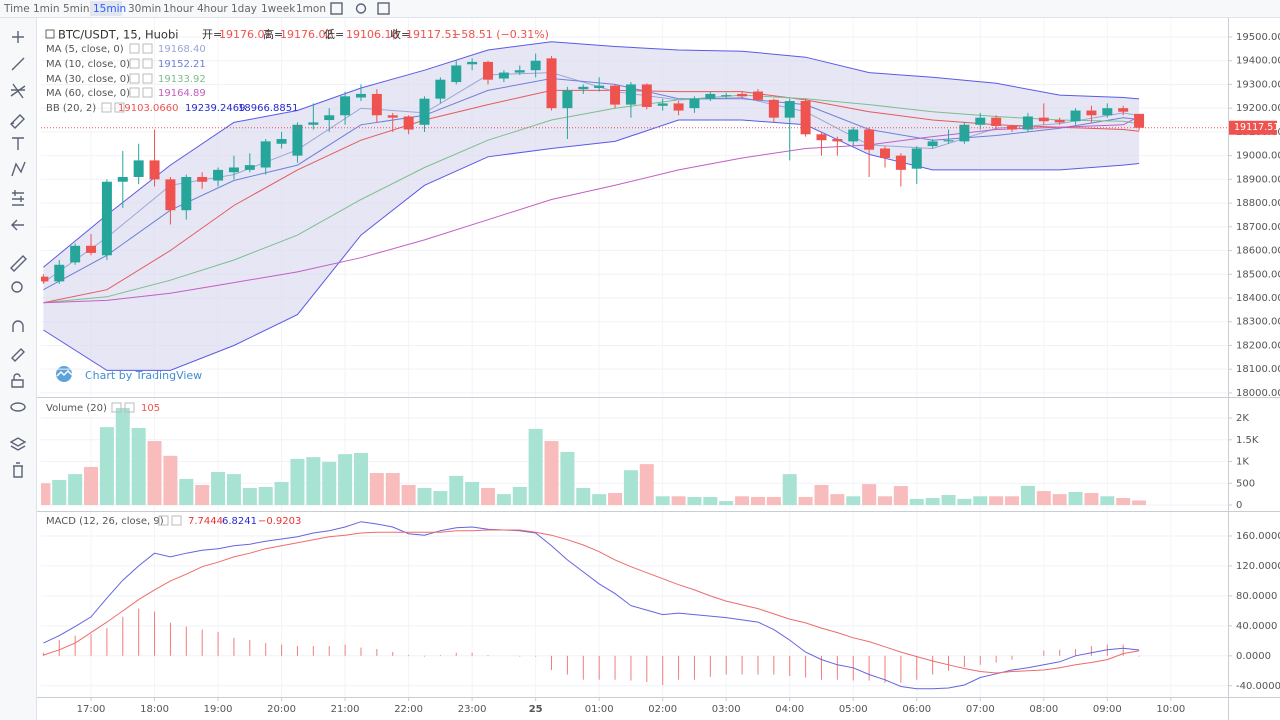 The width and height of the screenshot is (1280, 720). I want to click on zoom-tool, so click(17, 287).